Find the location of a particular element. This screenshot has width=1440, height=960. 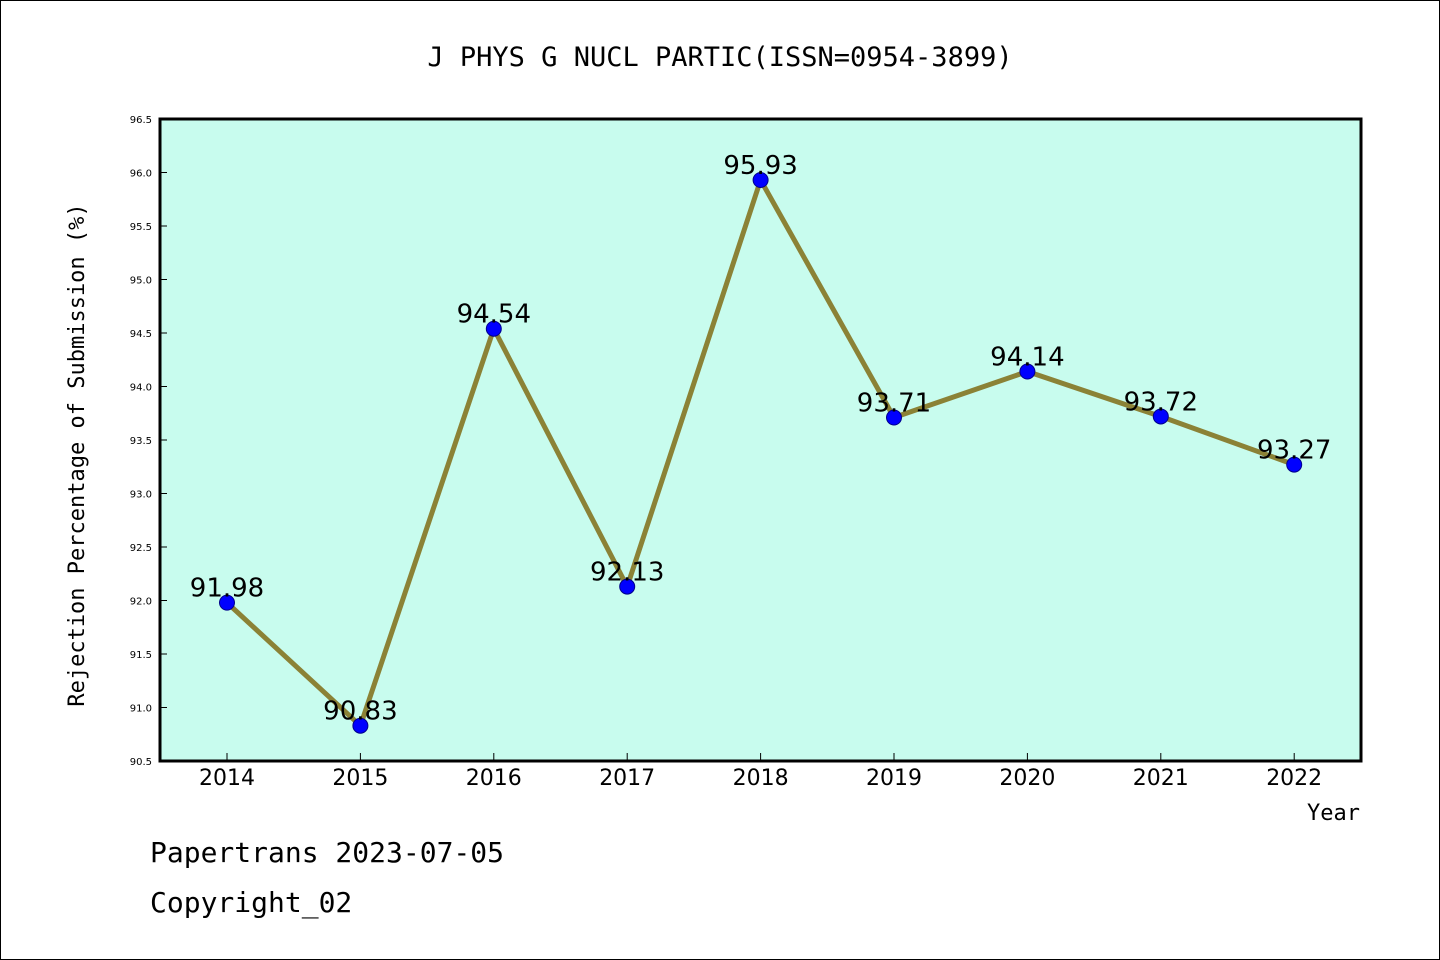

footer-date-text: Papertrans 2023-07-05 is located at coordinates (327, 852).